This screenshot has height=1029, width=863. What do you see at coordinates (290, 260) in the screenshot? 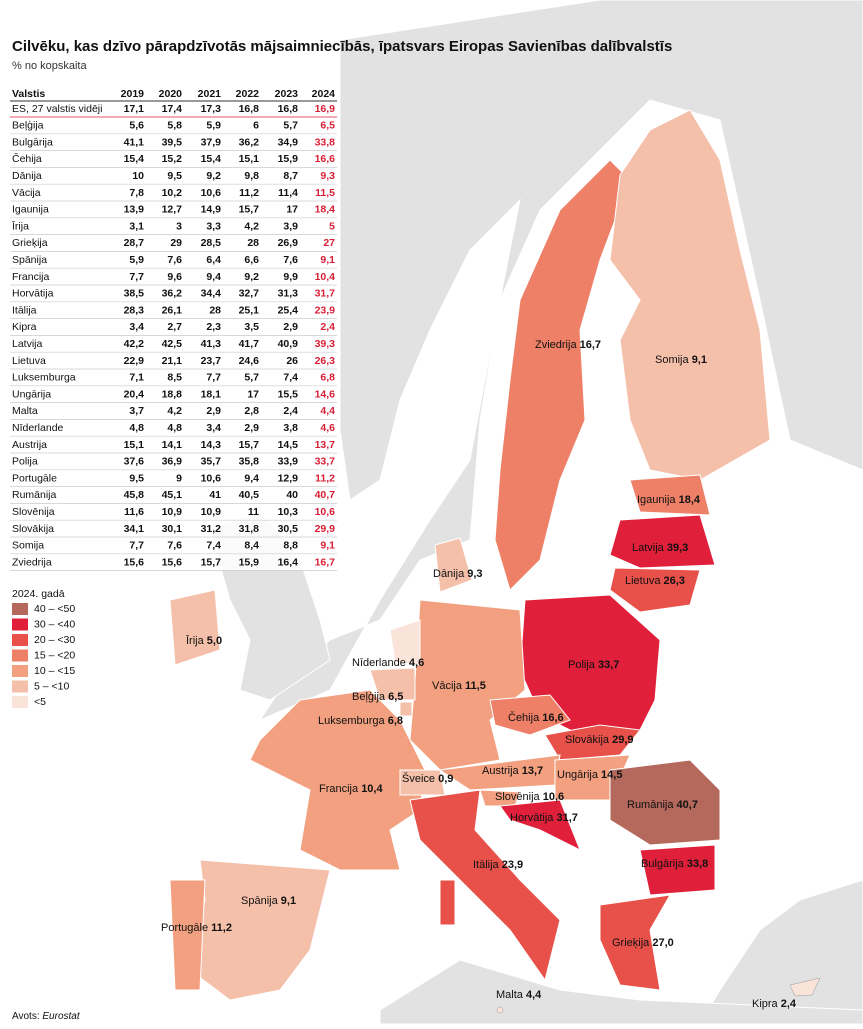
I see `table-cell: 7,6` at bounding box center [290, 260].